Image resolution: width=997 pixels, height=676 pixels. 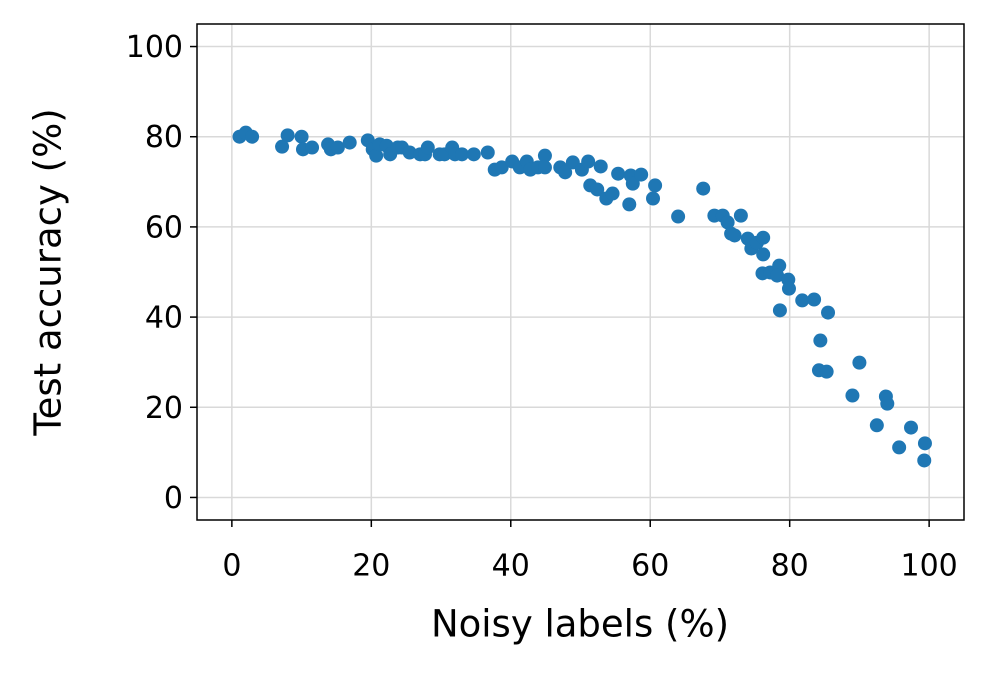 I want to click on y-tick-label: 80, so click(x=164, y=137).